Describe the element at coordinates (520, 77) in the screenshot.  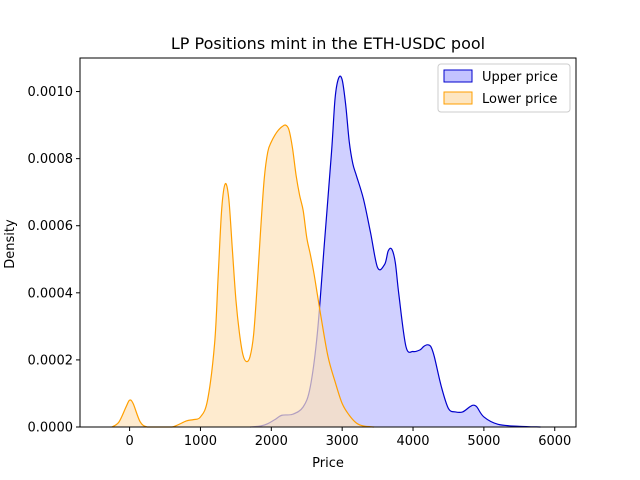
I see `legend-label-upper-price: Upper price` at that location.